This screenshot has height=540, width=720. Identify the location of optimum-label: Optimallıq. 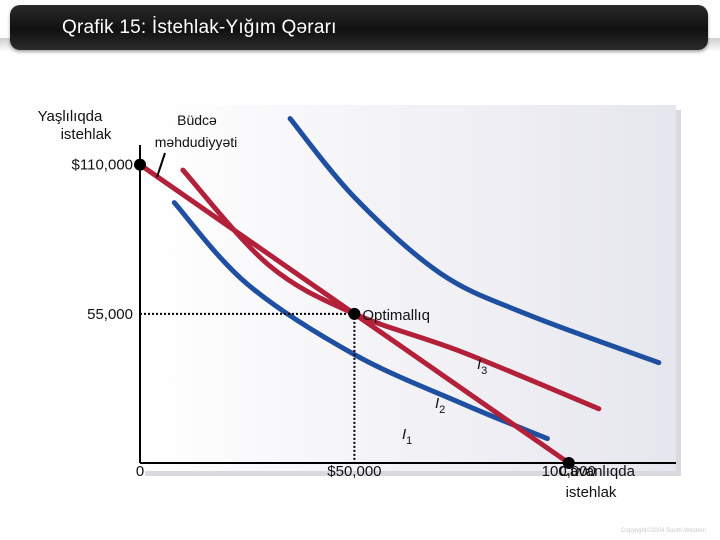
(396, 315).